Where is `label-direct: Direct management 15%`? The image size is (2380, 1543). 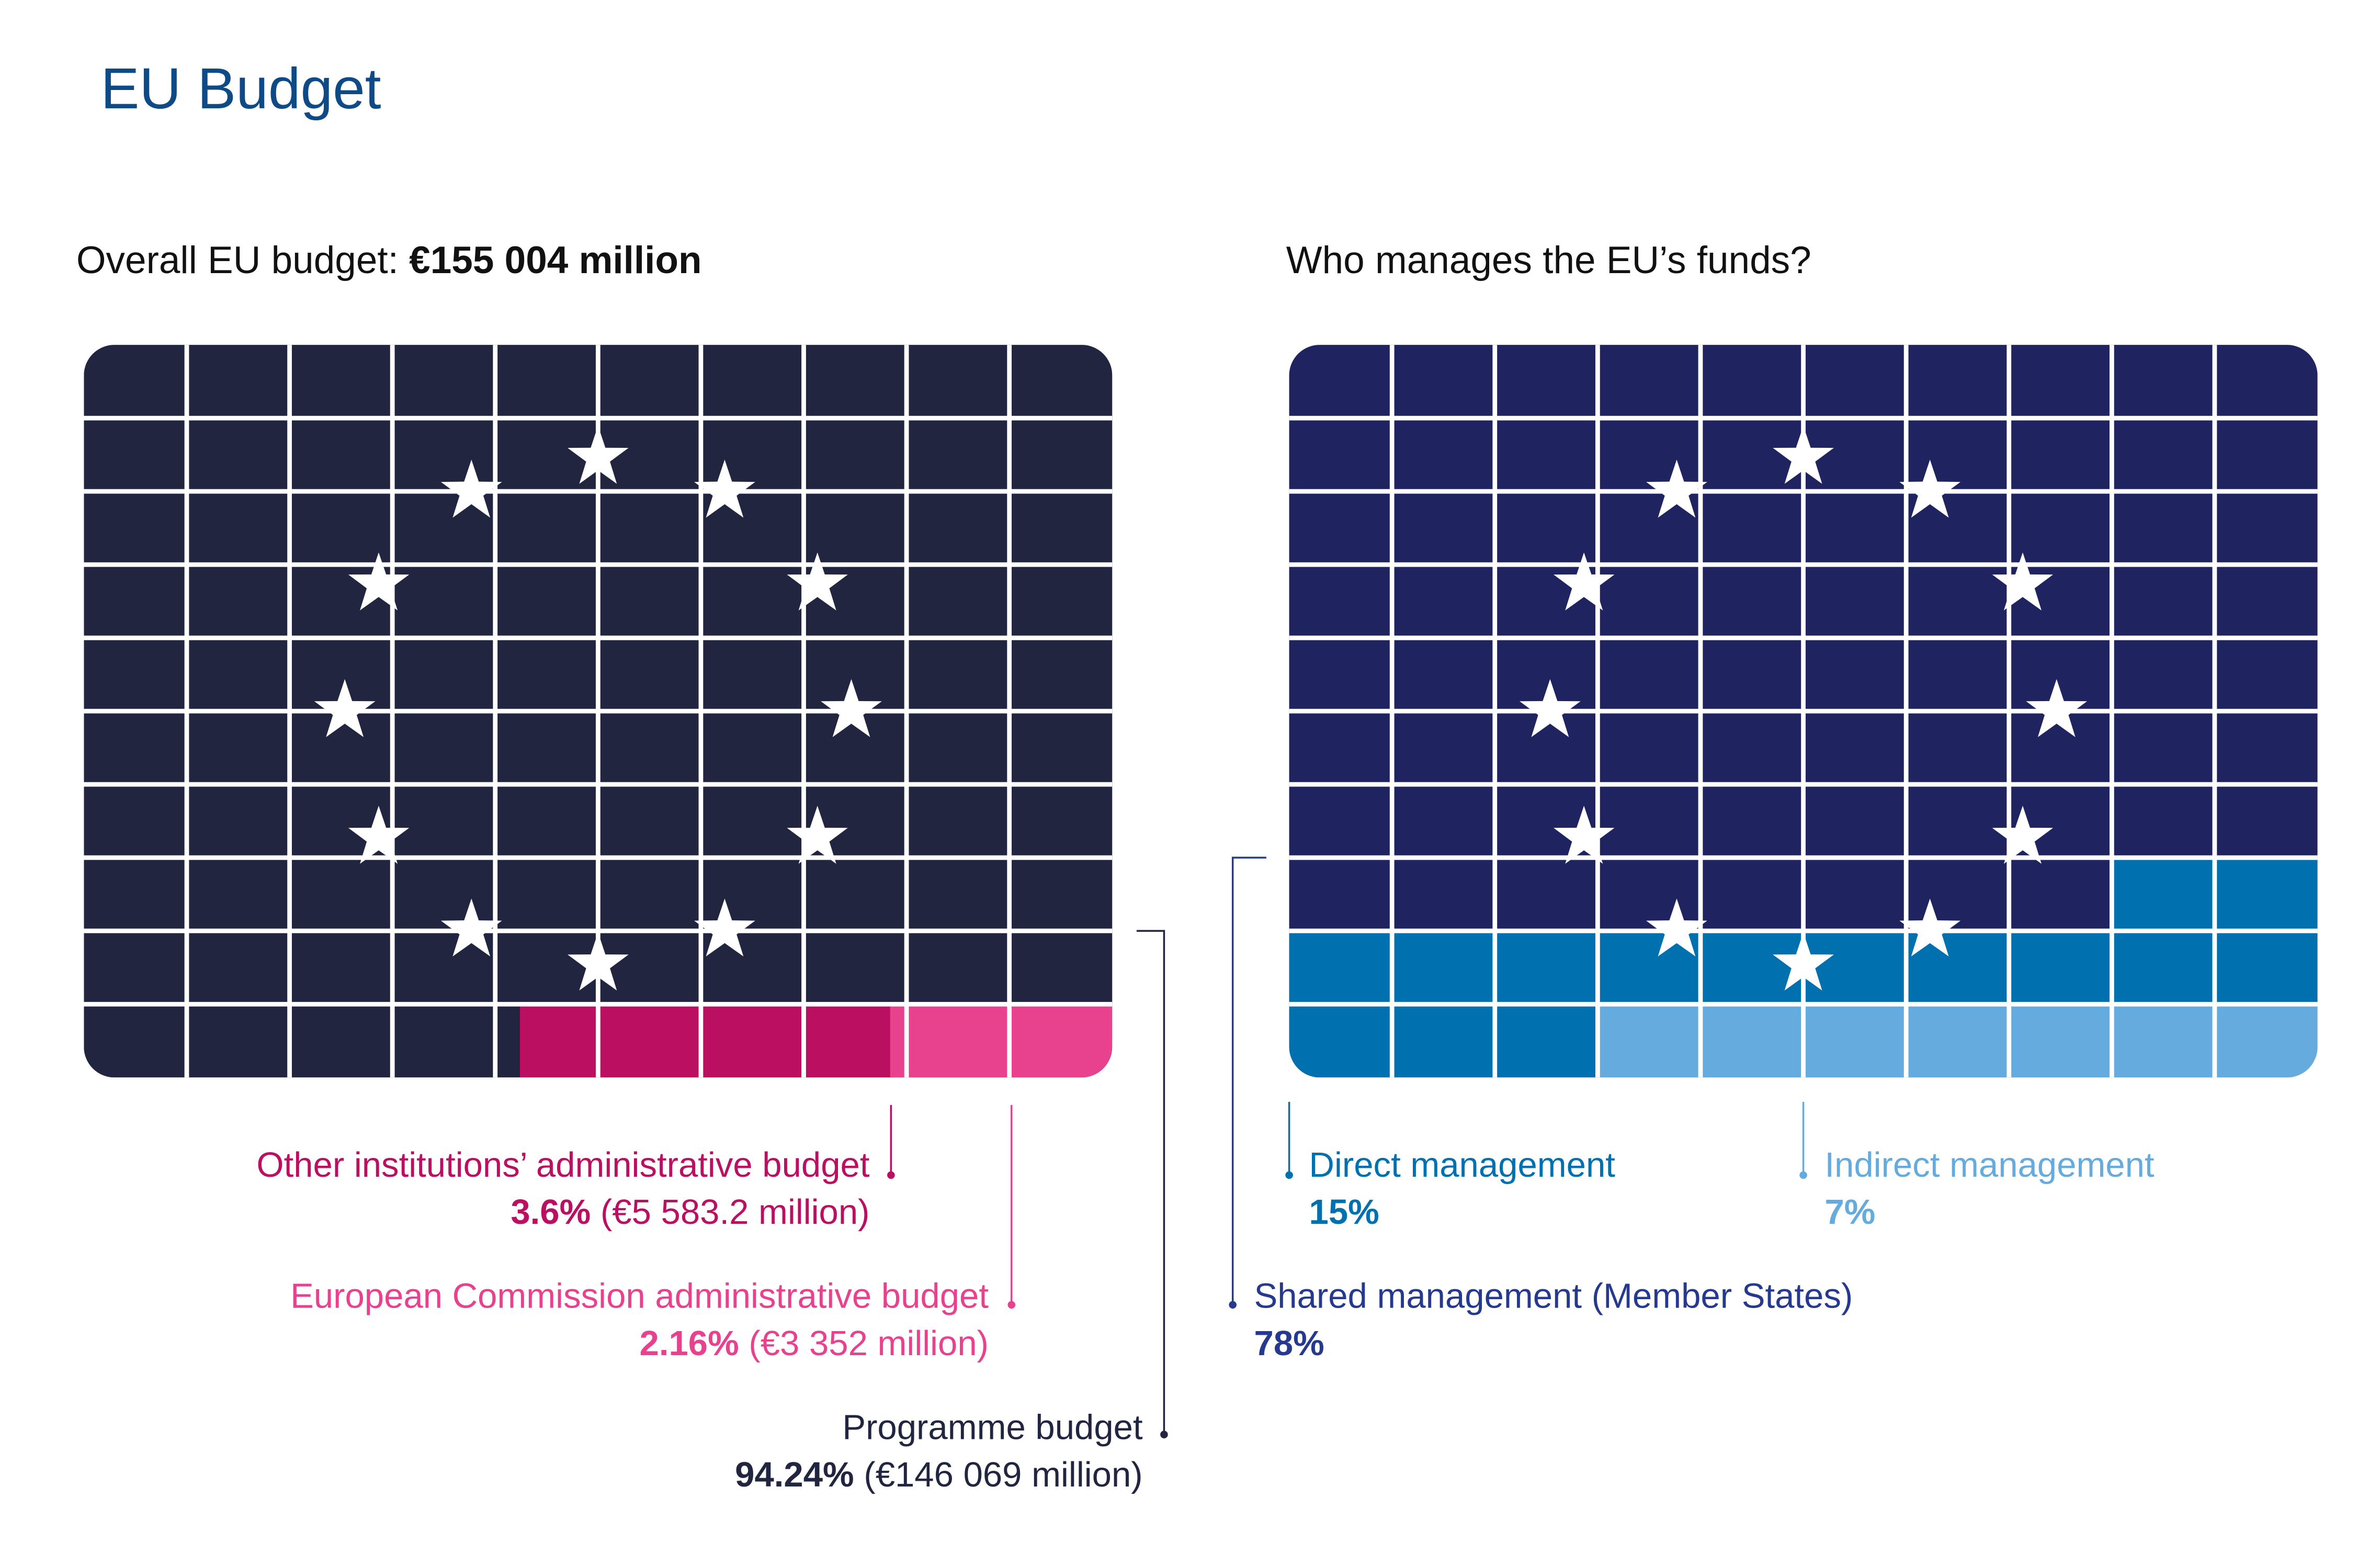
label-direct: Direct management 15% is located at coordinates (1462, 1189).